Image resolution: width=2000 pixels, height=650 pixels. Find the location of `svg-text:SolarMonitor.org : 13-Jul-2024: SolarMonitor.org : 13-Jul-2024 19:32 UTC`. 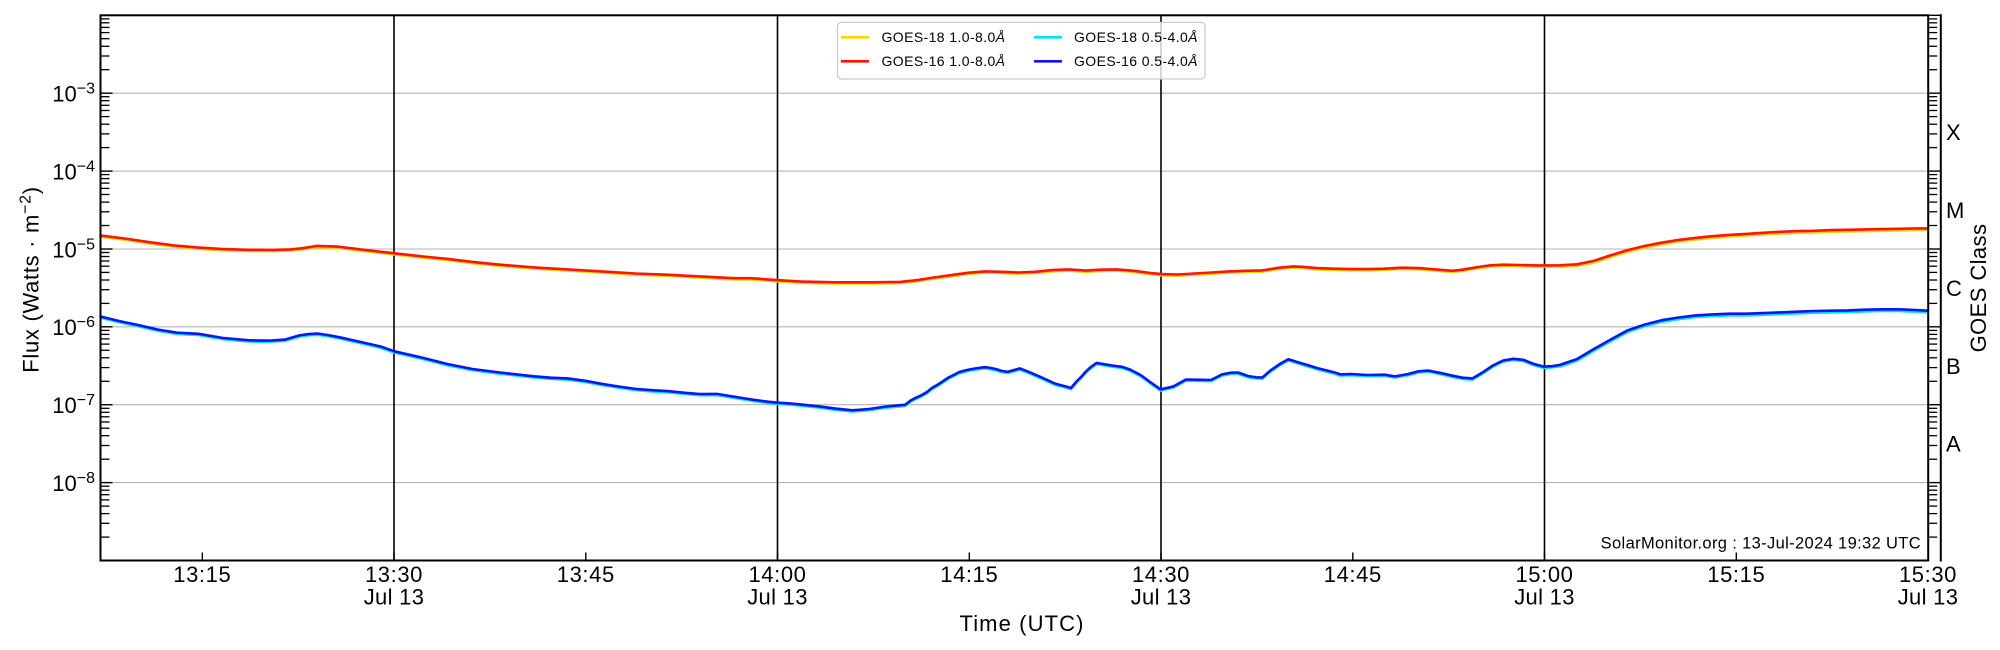

svg-text:SolarMonitor.org : 13-Jul-2024: SolarMonitor.org : 13-Jul-2024 19:32 UTC is located at coordinates (1761, 544).